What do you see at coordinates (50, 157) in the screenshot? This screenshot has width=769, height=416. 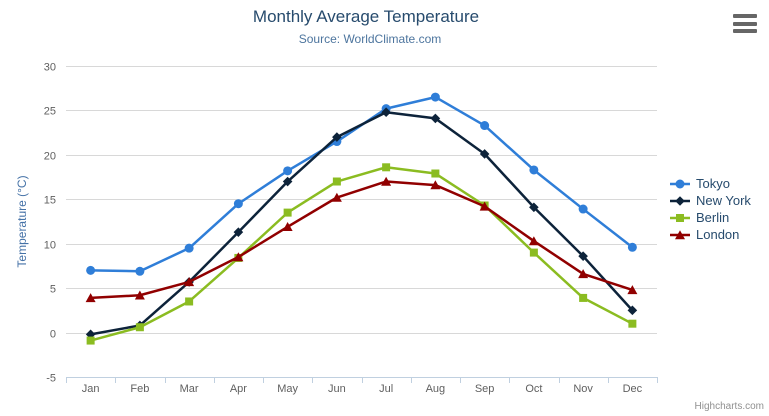 I see `y-axis-tick-label: 20` at bounding box center [50, 157].